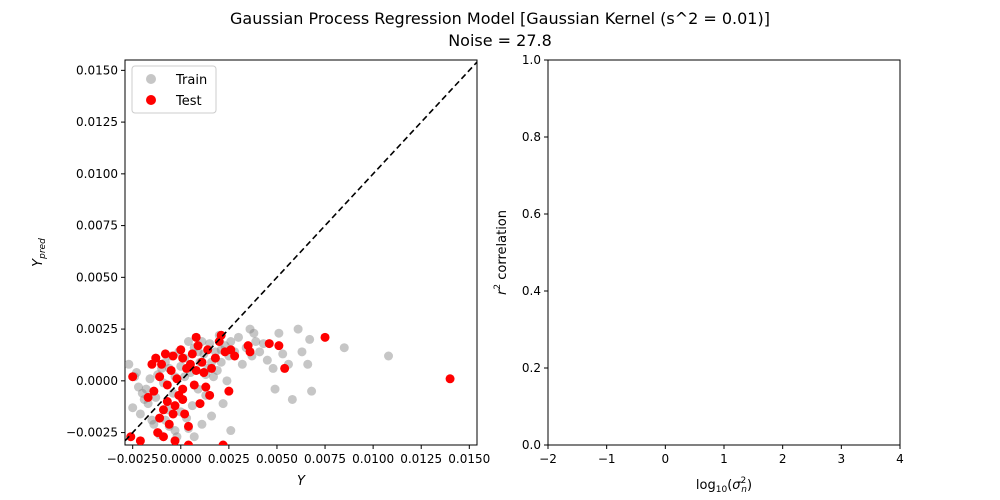 The image size is (1000, 500). I want to click on x-tick-label: 1, so click(724, 459).